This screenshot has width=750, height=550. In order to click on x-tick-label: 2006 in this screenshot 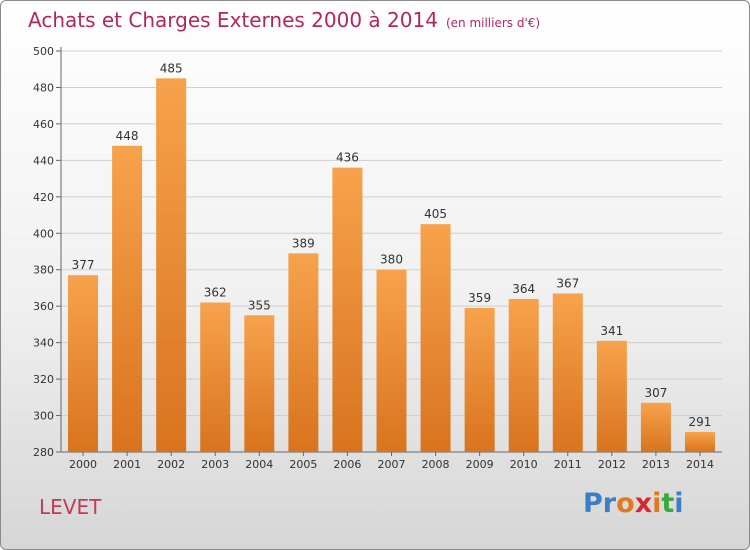, I will do `click(347, 464)`.